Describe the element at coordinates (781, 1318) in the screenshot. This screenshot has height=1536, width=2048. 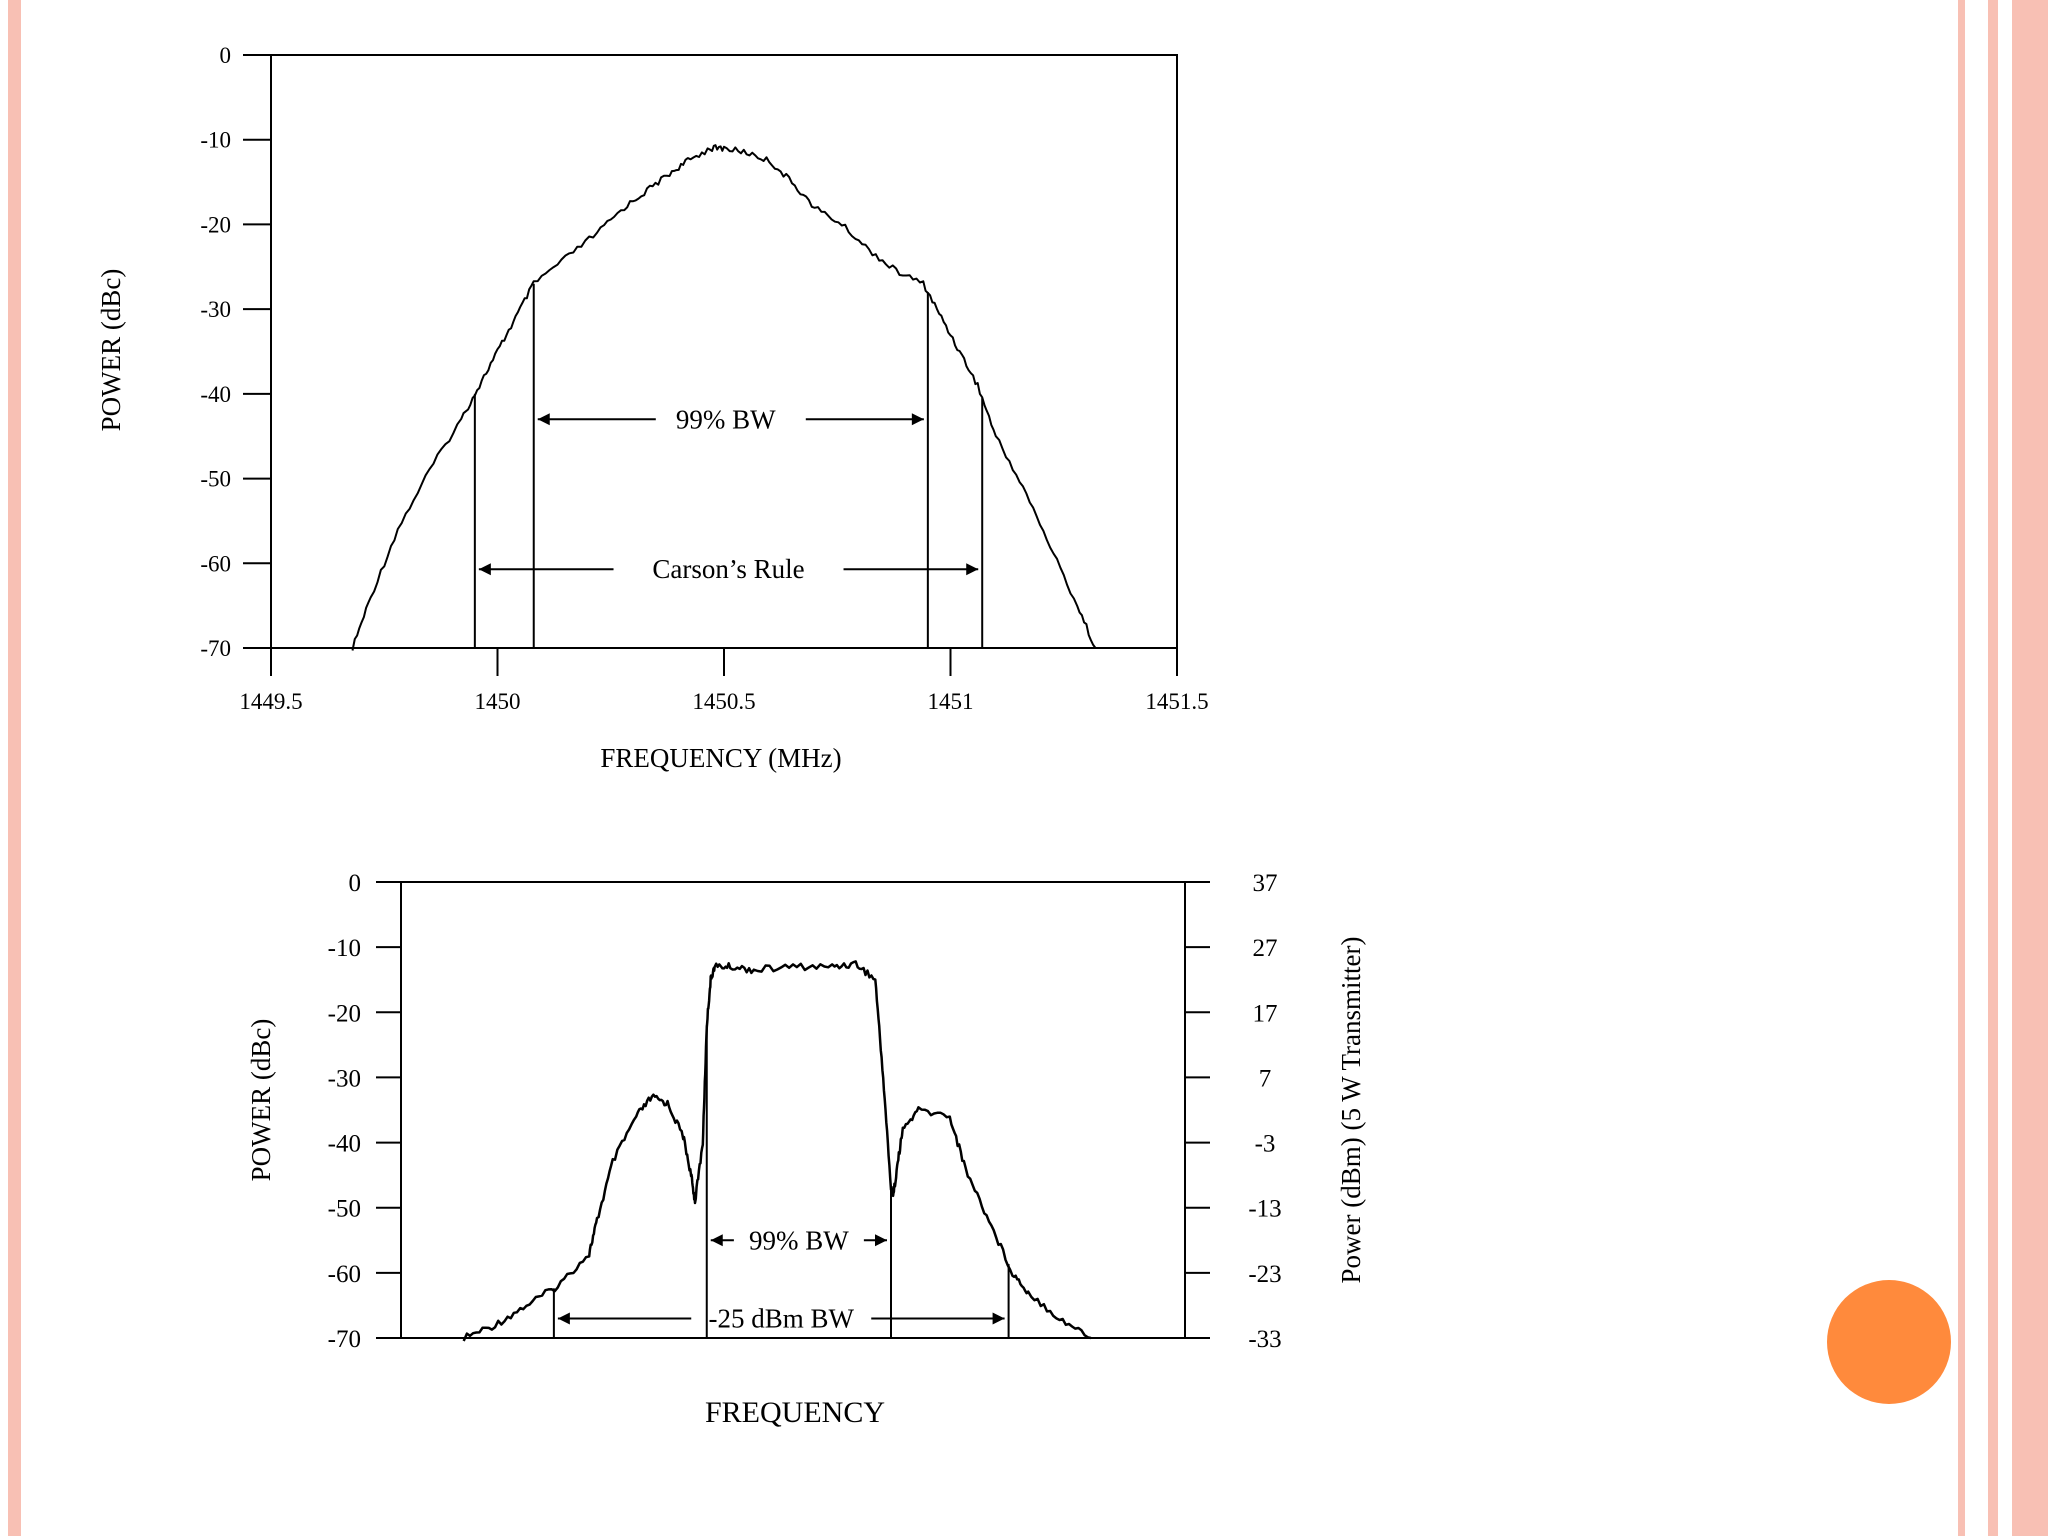
I see `chart2-annotation-label: -25 dBm BW` at that location.